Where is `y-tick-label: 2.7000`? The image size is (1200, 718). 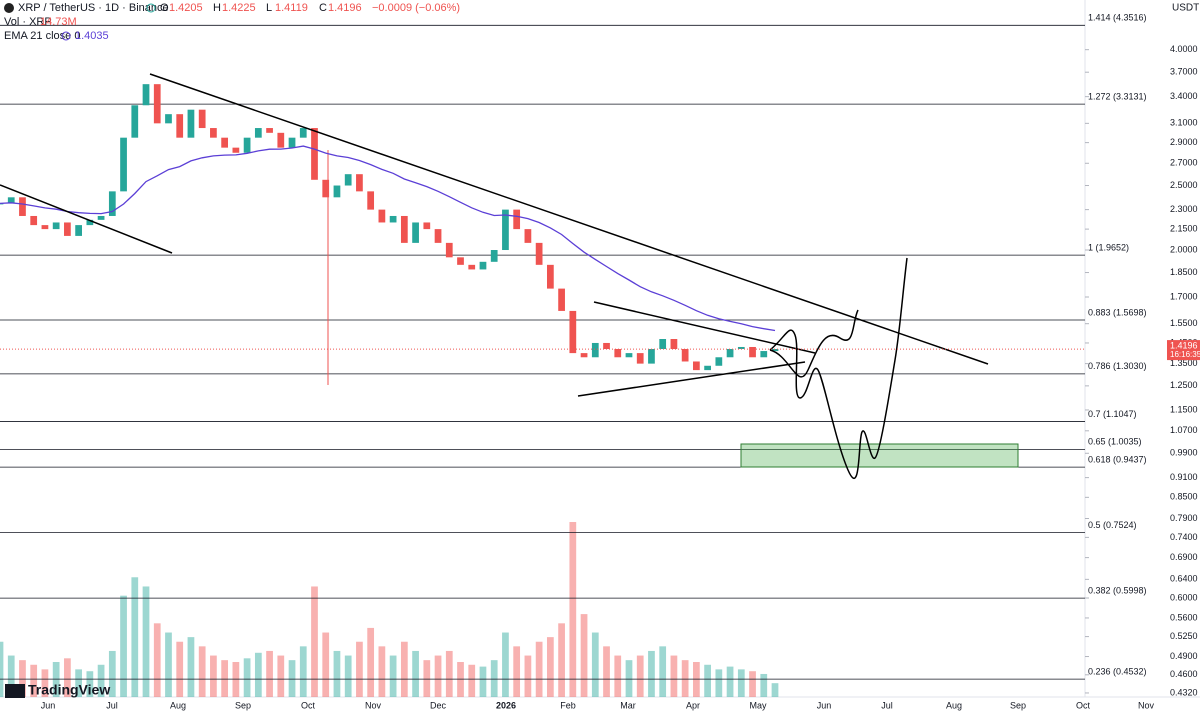 y-tick-label: 2.7000 is located at coordinates (1184, 163).